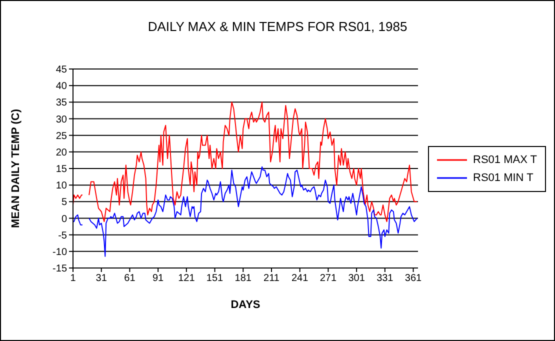 This screenshot has width=555, height=341. Describe the element at coordinates (62, 186) in the screenshot. I see `y-tick-label: 10` at that location.